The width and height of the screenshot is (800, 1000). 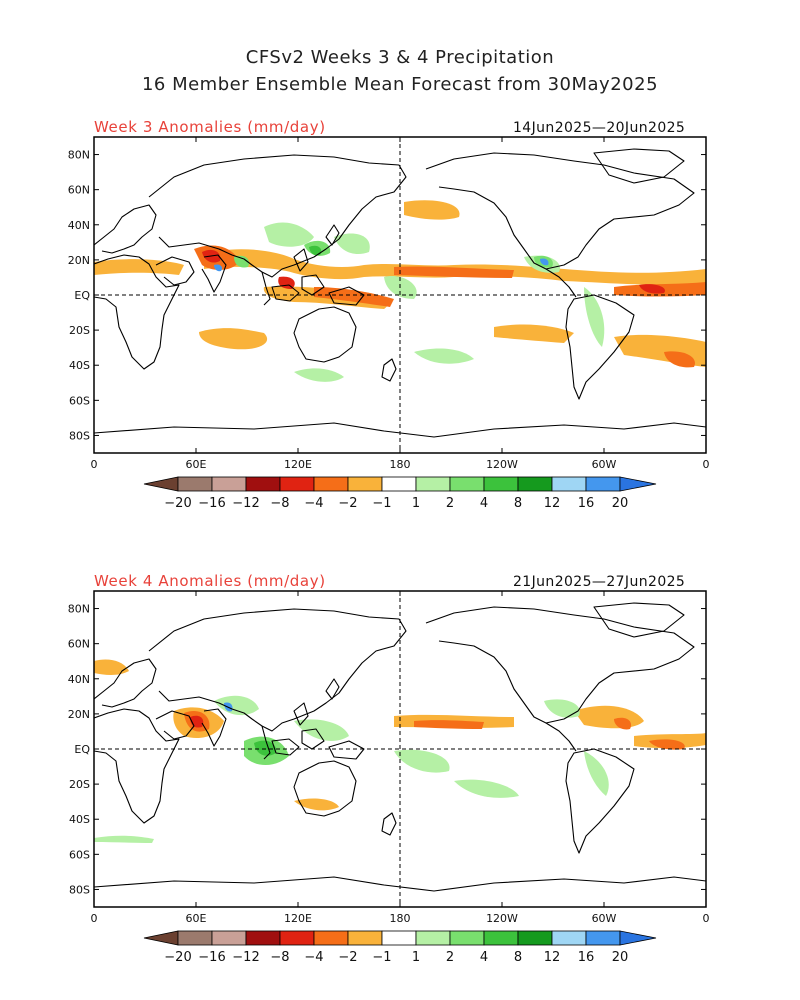 What do you see at coordinates (210, 581) in the screenshot?
I see `week4-panel-title: Week 4 Anomalies (mm/day)` at bounding box center [210, 581].